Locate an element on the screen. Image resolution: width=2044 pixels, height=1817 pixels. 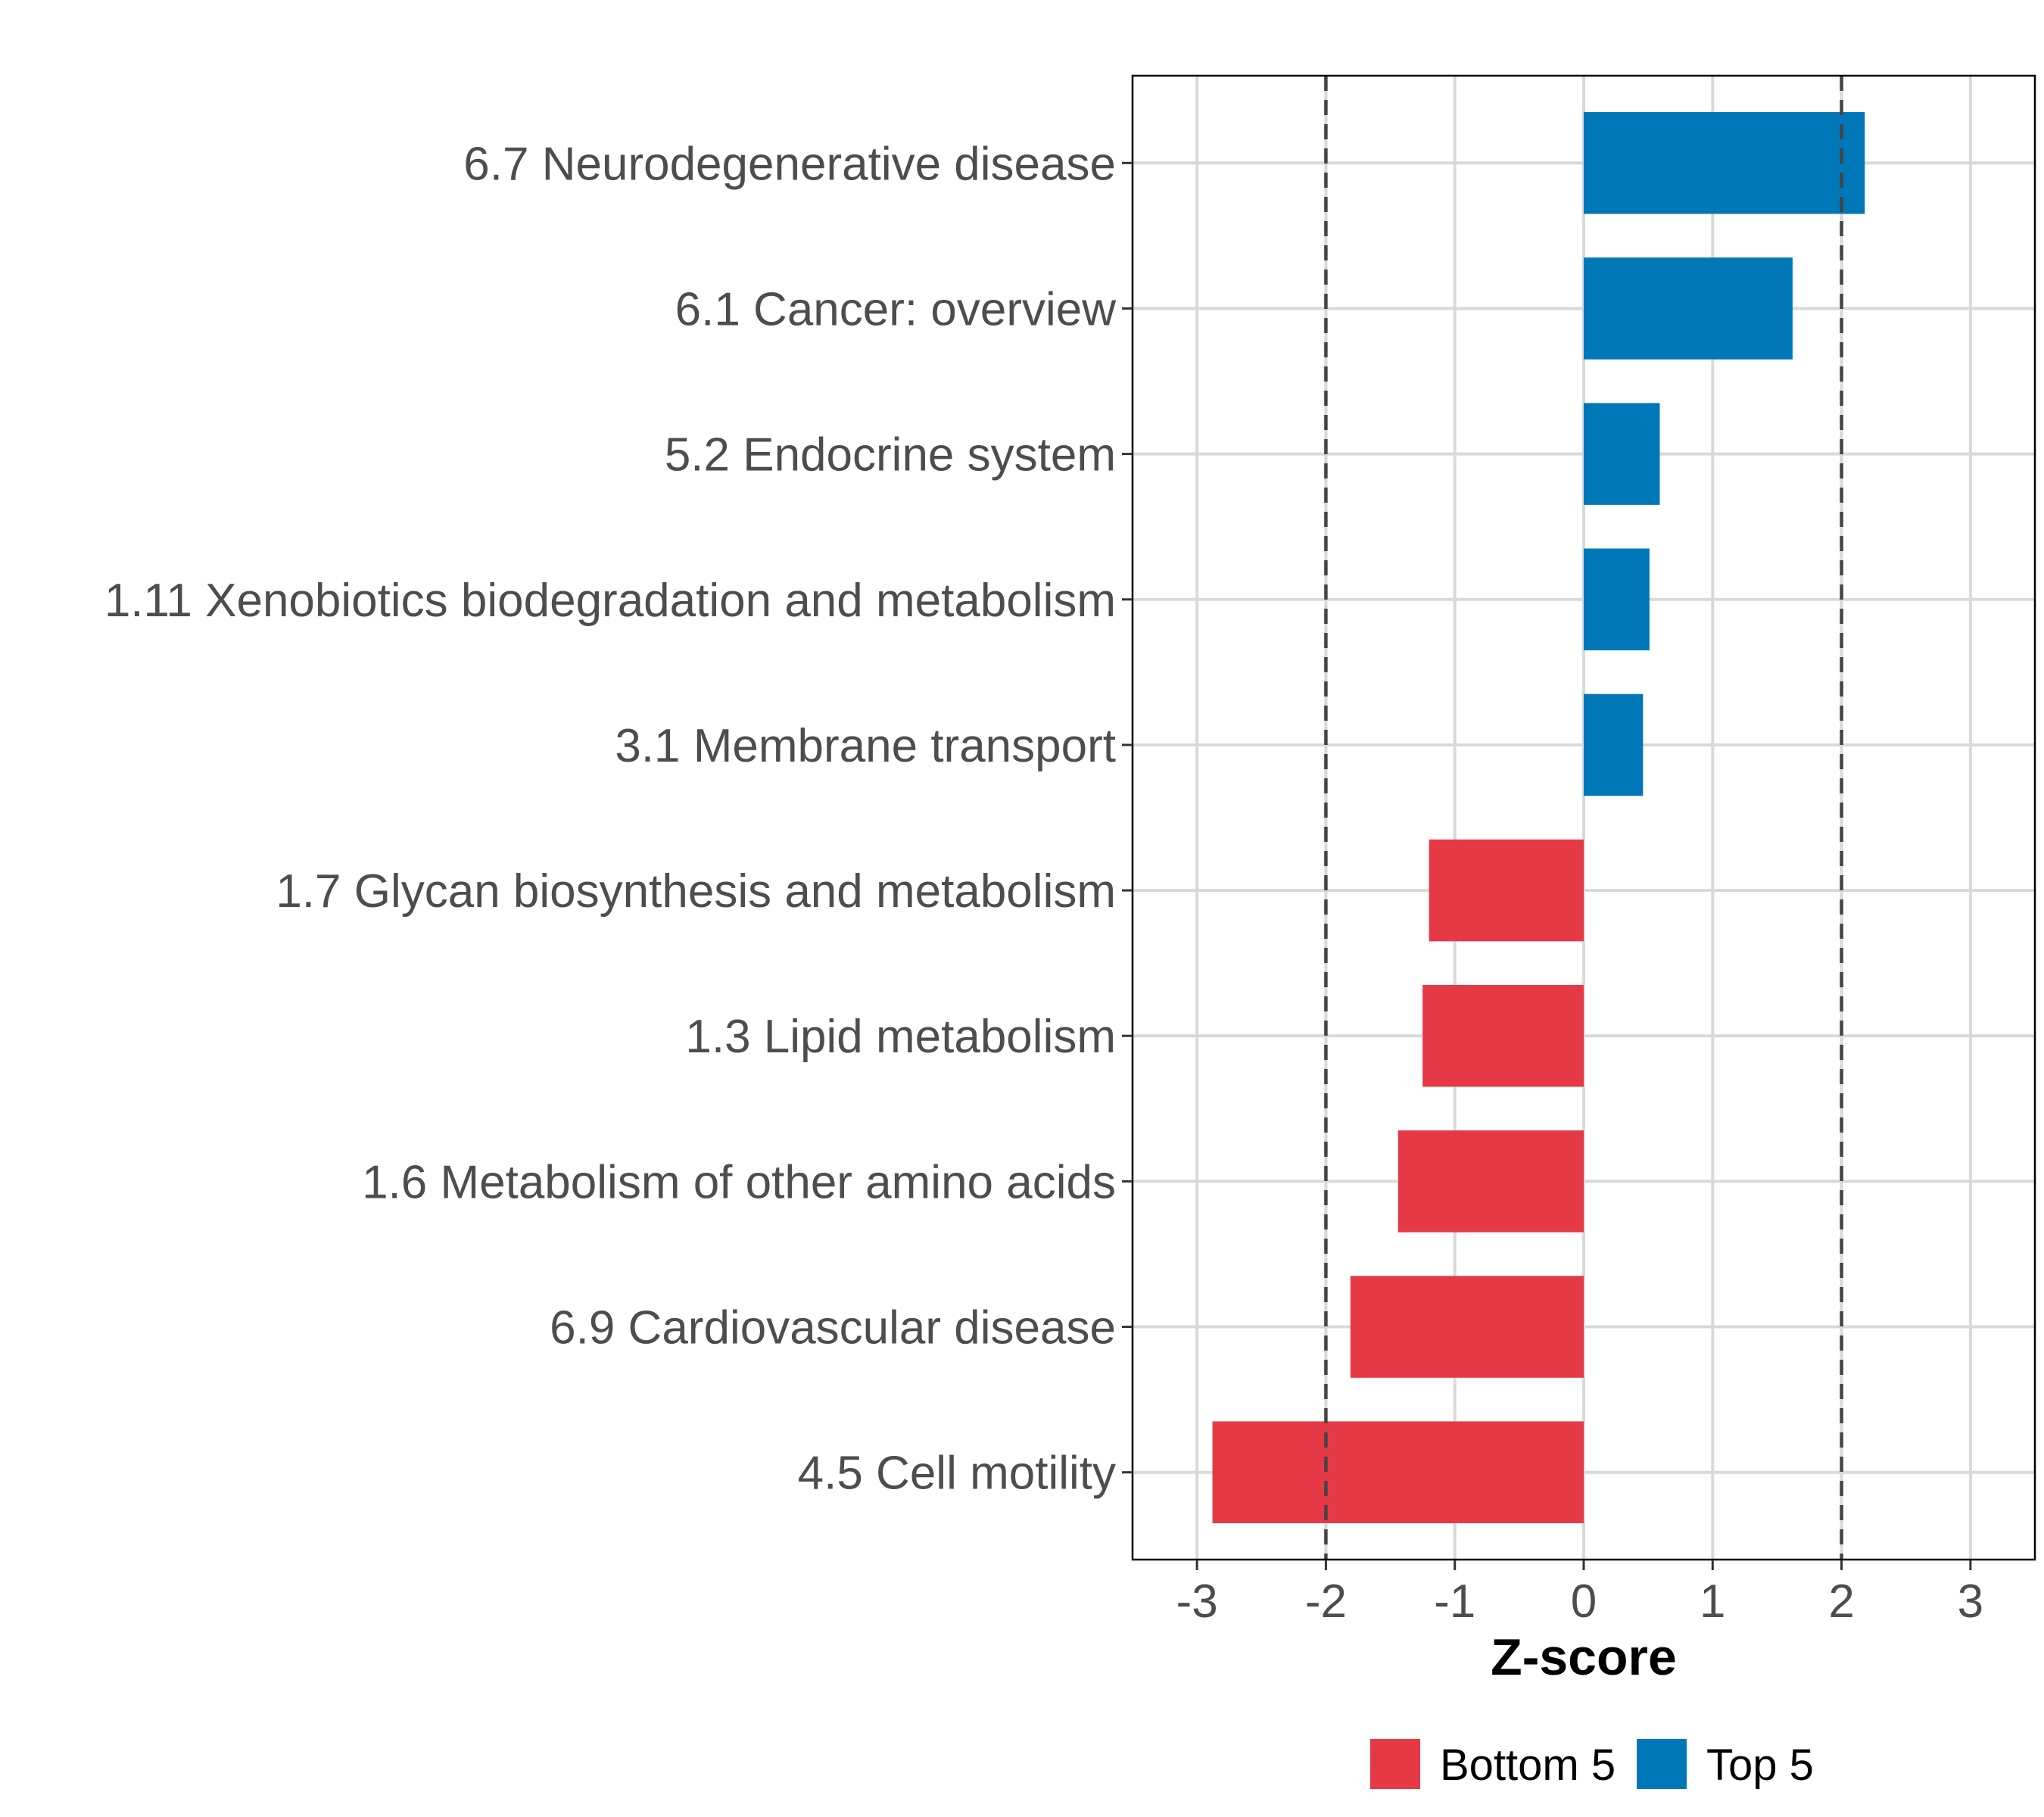
legend-label: Top 5 is located at coordinates (1760, 1765).